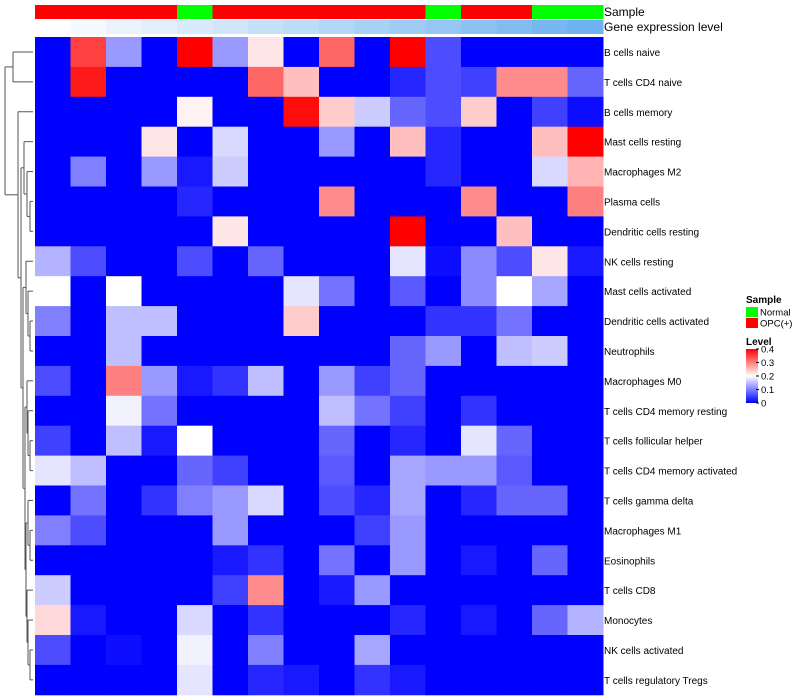  I want to click on row-label: Mast cells resting, so click(642, 143).